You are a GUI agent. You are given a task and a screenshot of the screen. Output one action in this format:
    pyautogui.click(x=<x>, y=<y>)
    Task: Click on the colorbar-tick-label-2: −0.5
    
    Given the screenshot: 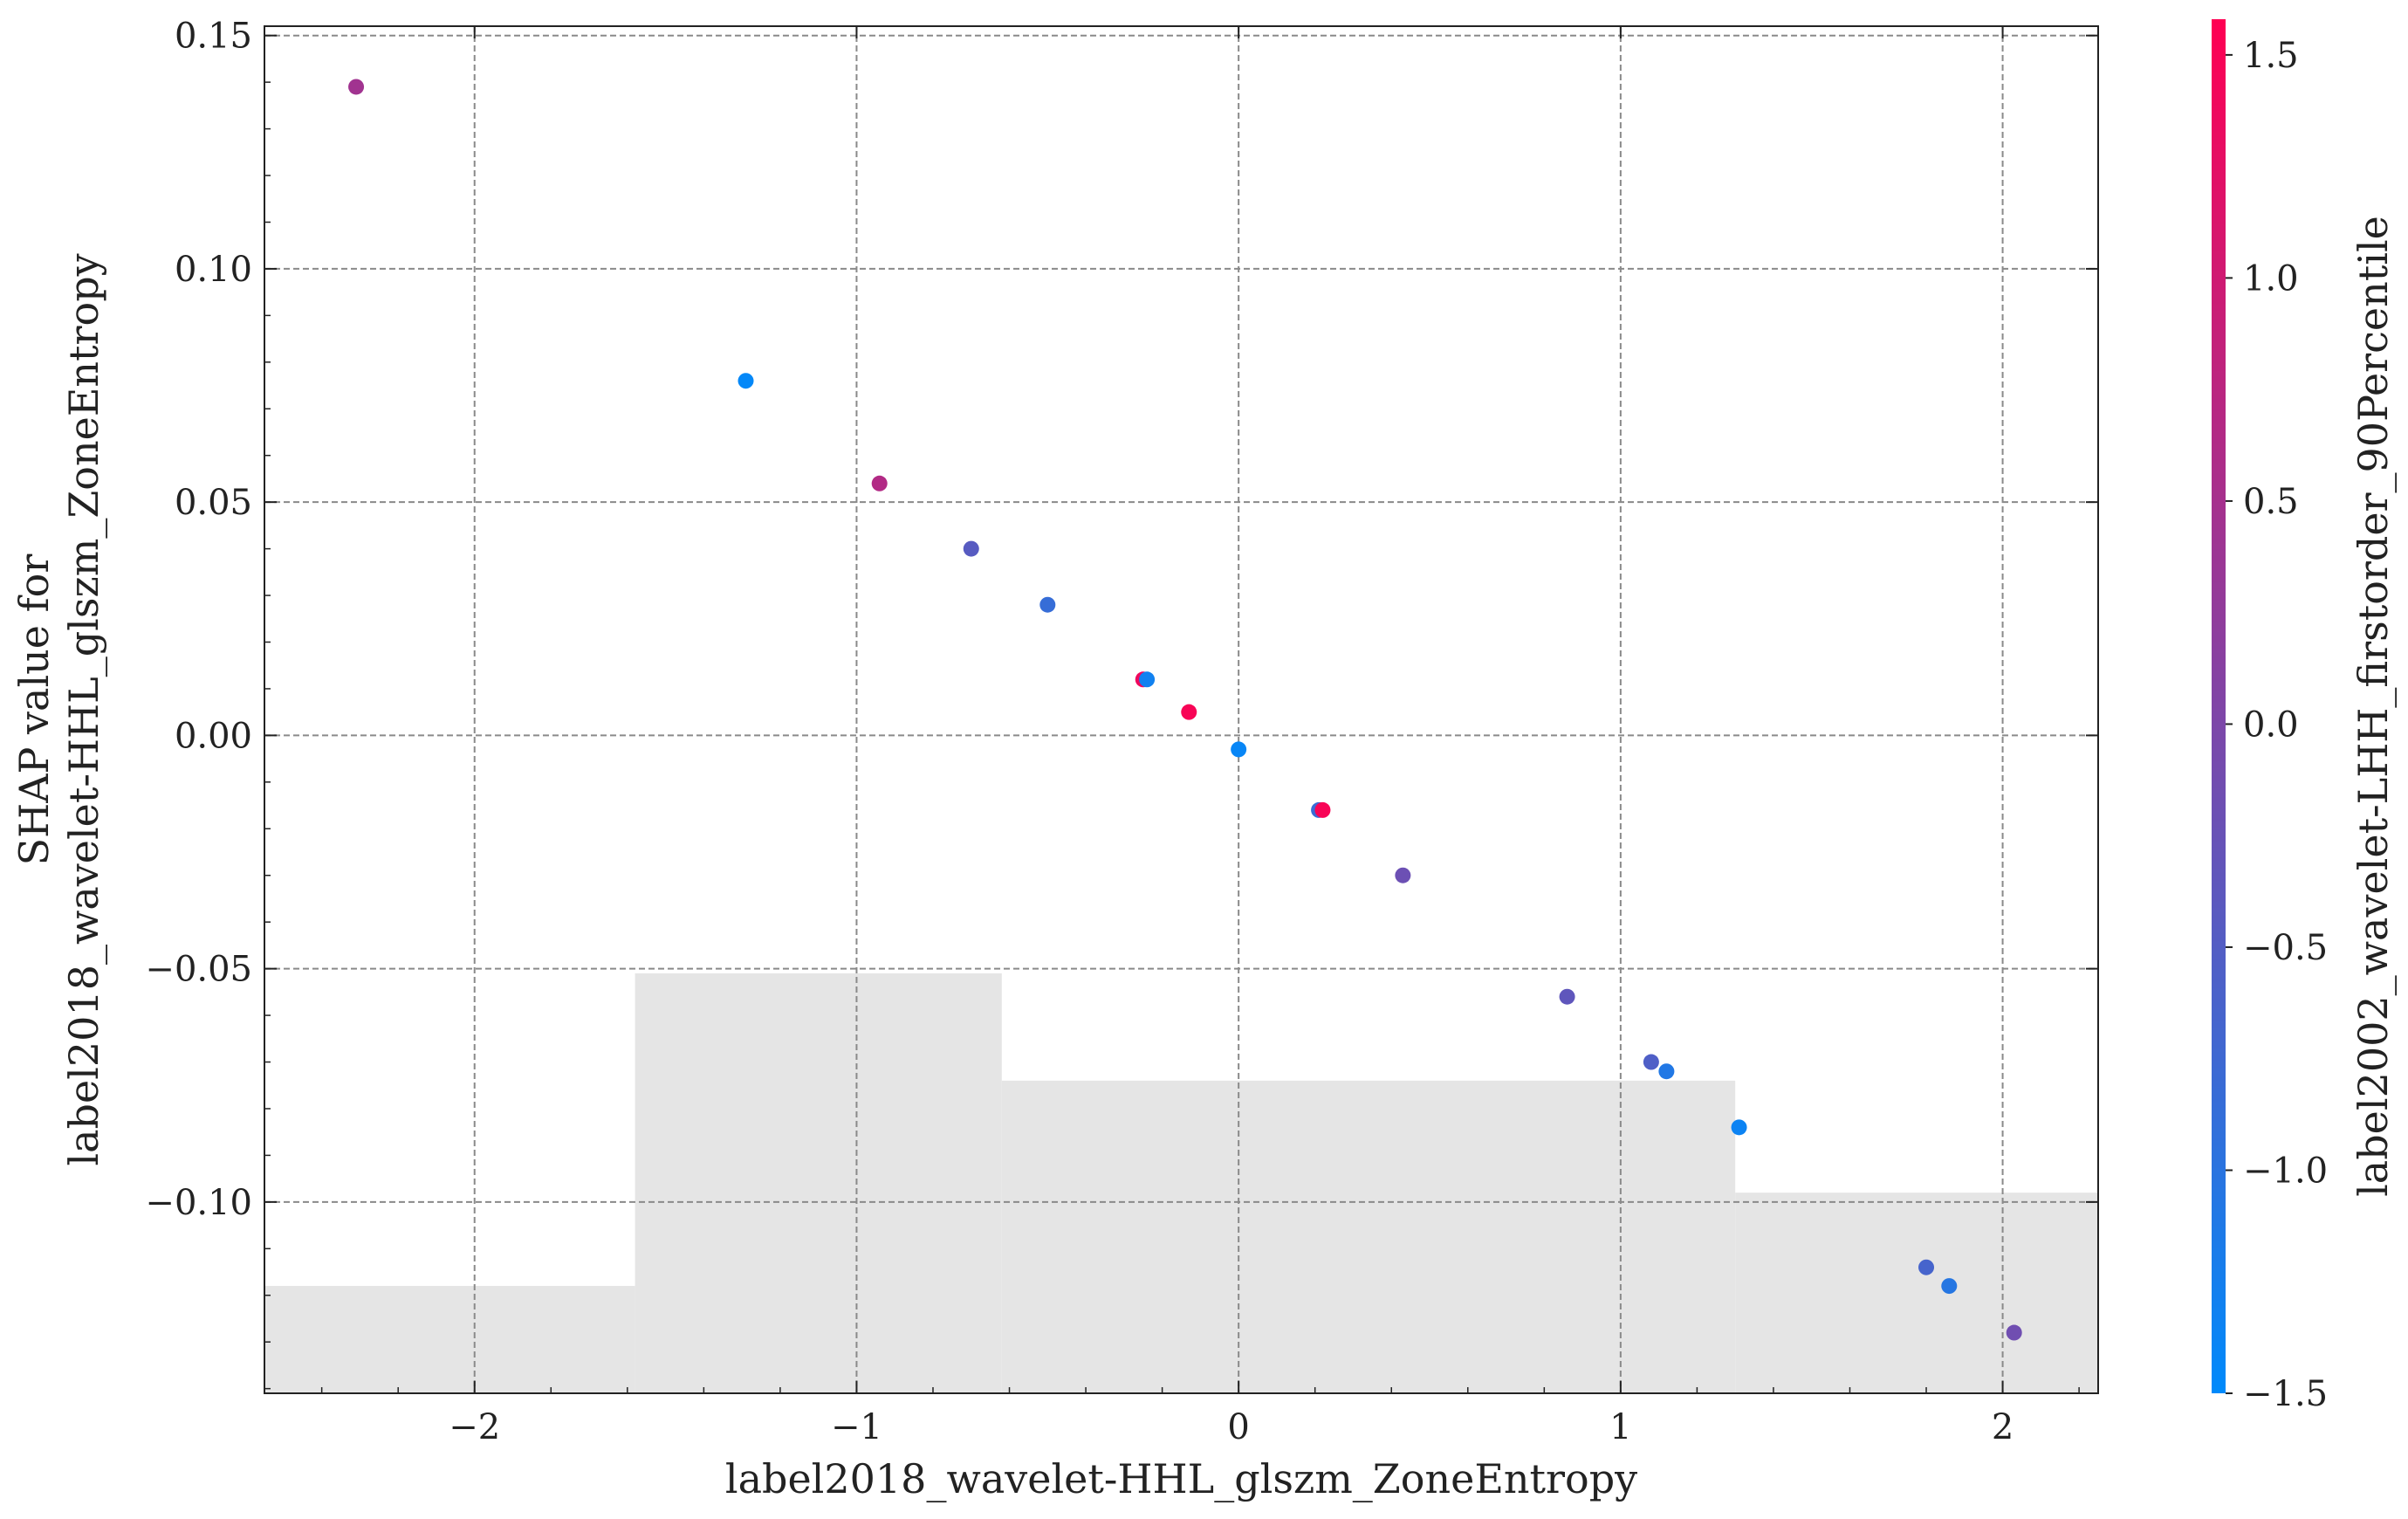 What is the action you would take?
    pyautogui.click(x=2285, y=948)
    